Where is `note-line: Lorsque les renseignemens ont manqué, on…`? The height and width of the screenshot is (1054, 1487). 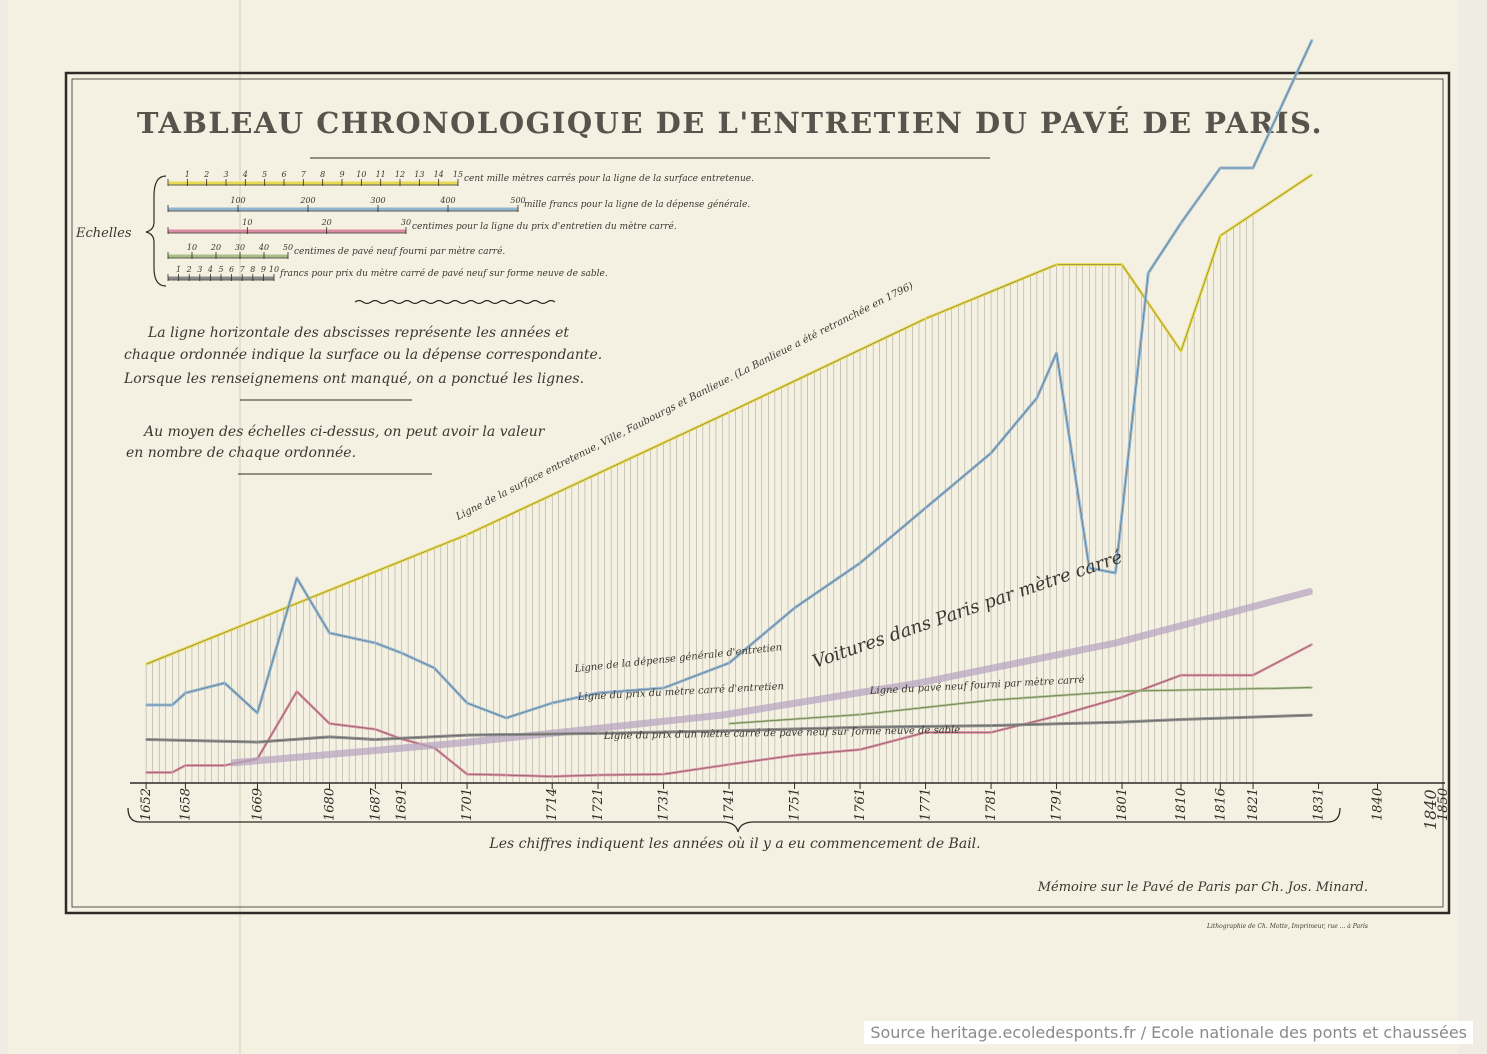 note-line: Lorsque les renseignemens ont manqué, on… is located at coordinates (353, 379).